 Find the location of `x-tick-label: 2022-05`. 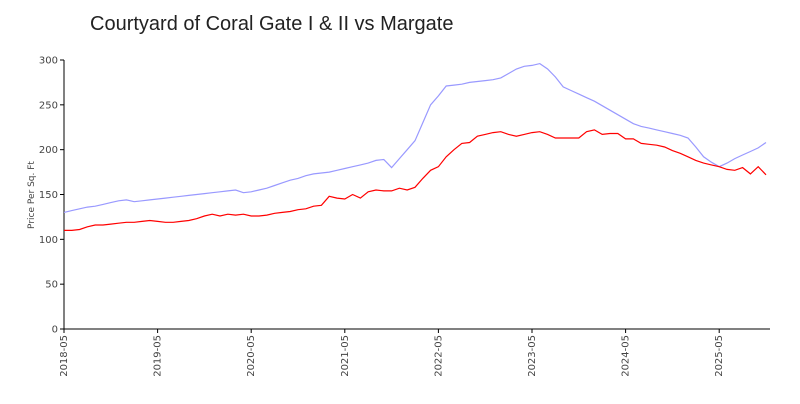

x-tick-label: 2022-05 is located at coordinates (438, 356).